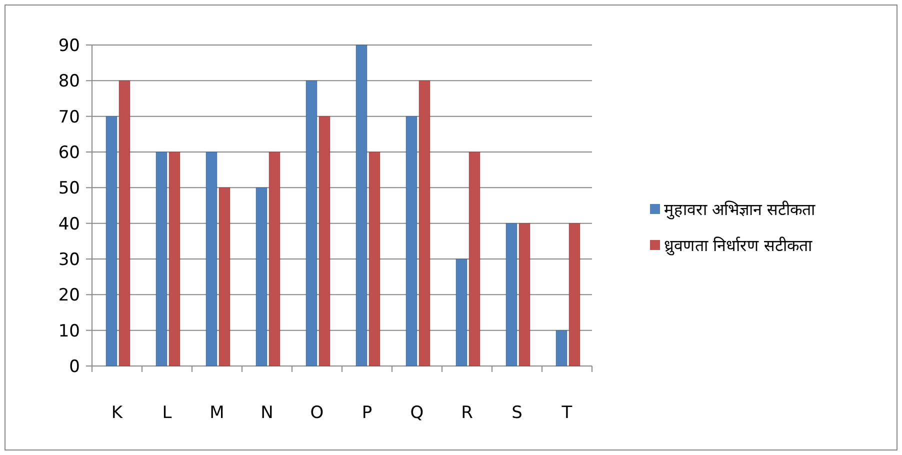  I want to click on x-tick-label: L, so click(167, 413).